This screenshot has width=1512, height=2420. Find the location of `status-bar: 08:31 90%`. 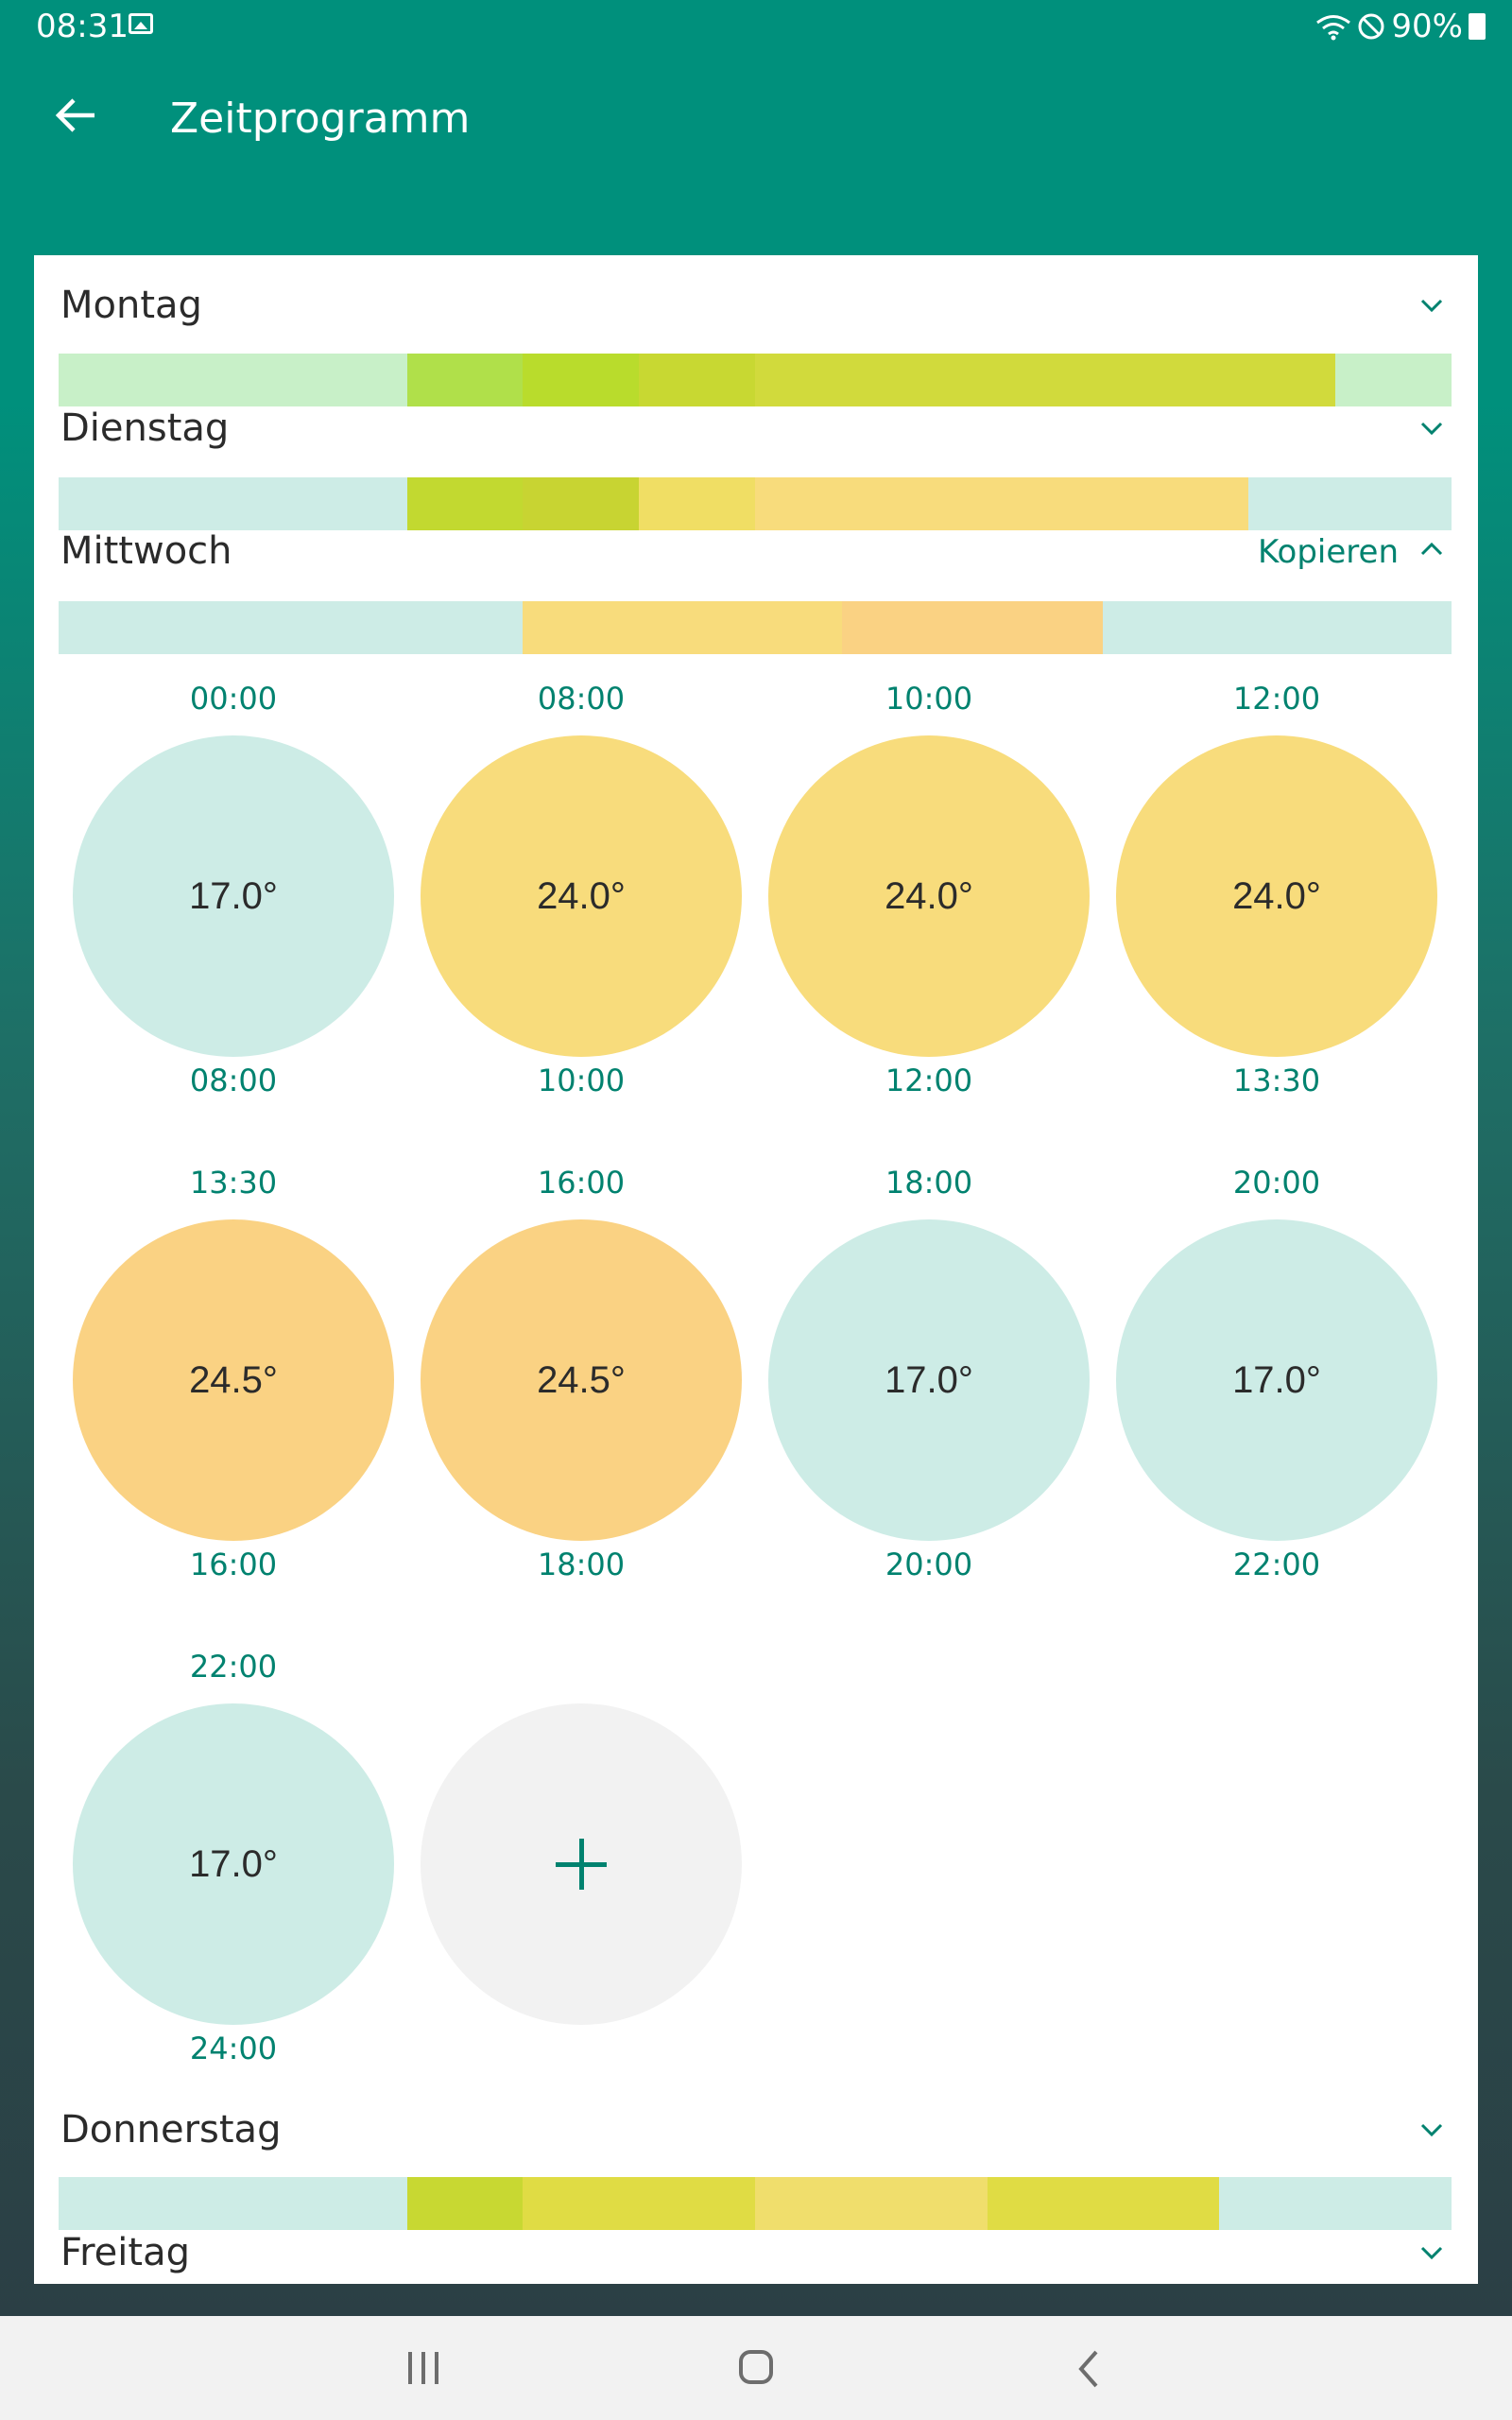

status-bar: 08:31 90% is located at coordinates (756, 26).